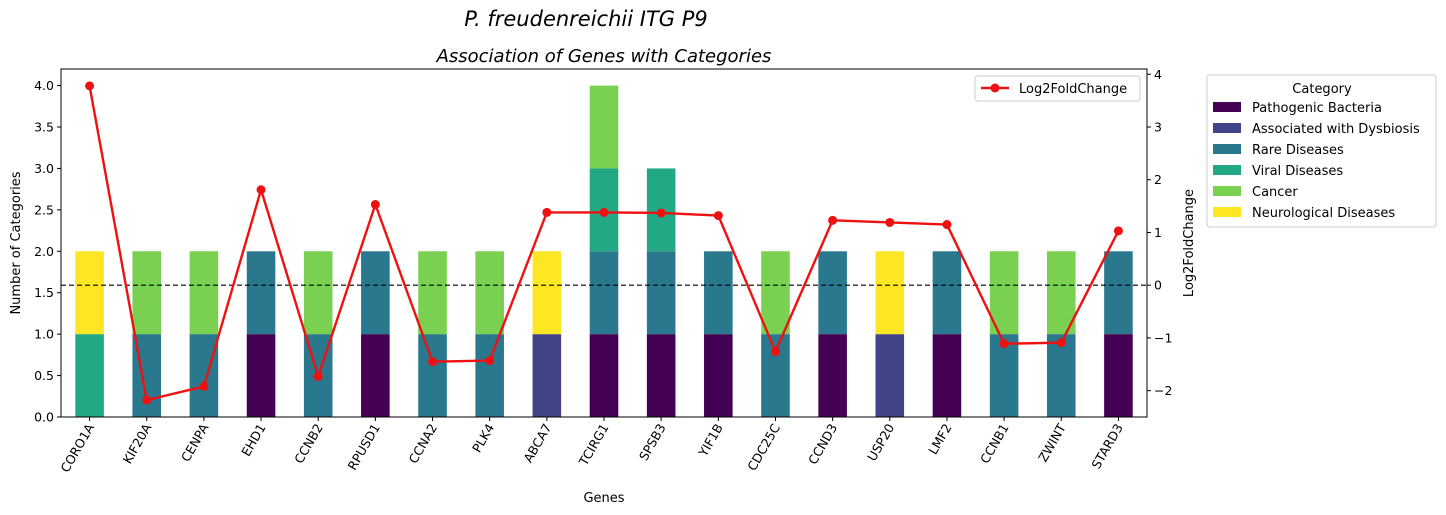 The width and height of the screenshot is (1446, 515). I want to click on legend-label-viral-diseases: Viral Diseases, so click(1297, 171).